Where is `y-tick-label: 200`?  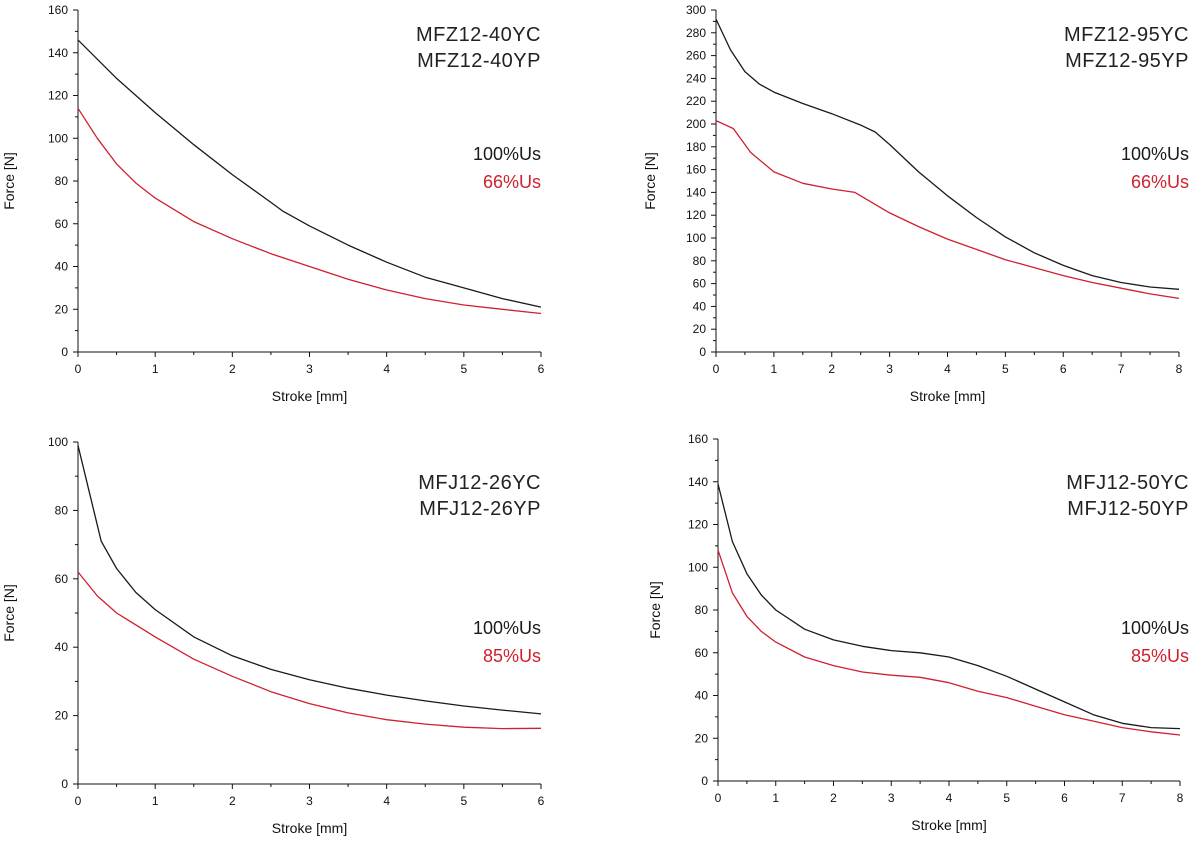 y-tick-label: 200 is located at coordinates (696, 124).